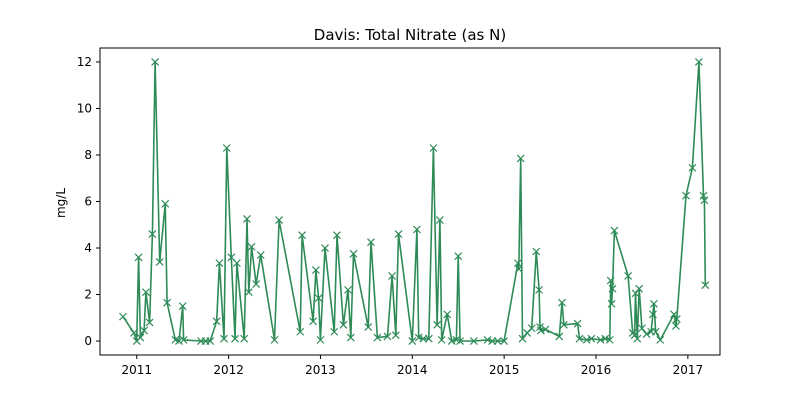  Describe the element at coordinates (88, 202) in the screenshot. I see `y-tick-label: 6` at that location.